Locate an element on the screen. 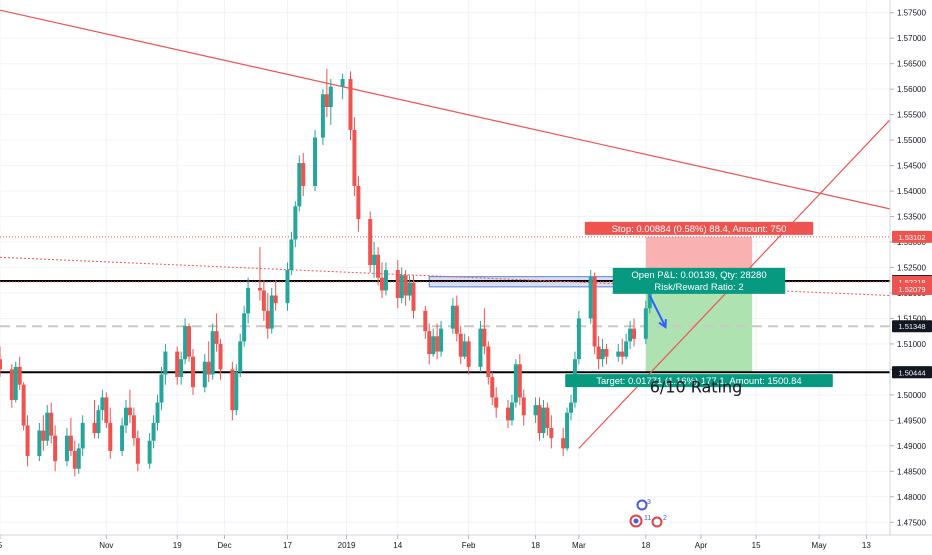 Image resolution: width=932 pixels, height=555 pixels. arrow-head is located at coordinates (662, 324).